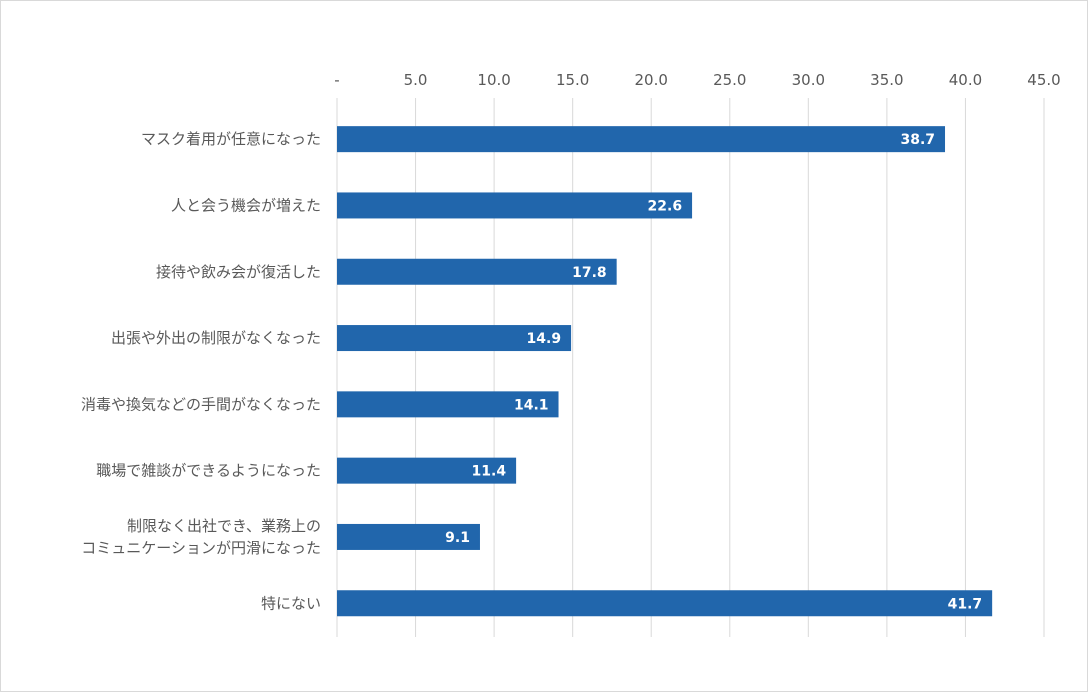 The height and width of the screenshot is (692, 1088). I want to click on category-label: 消毒や換気などの手間がなくなった, so click(201, 404).